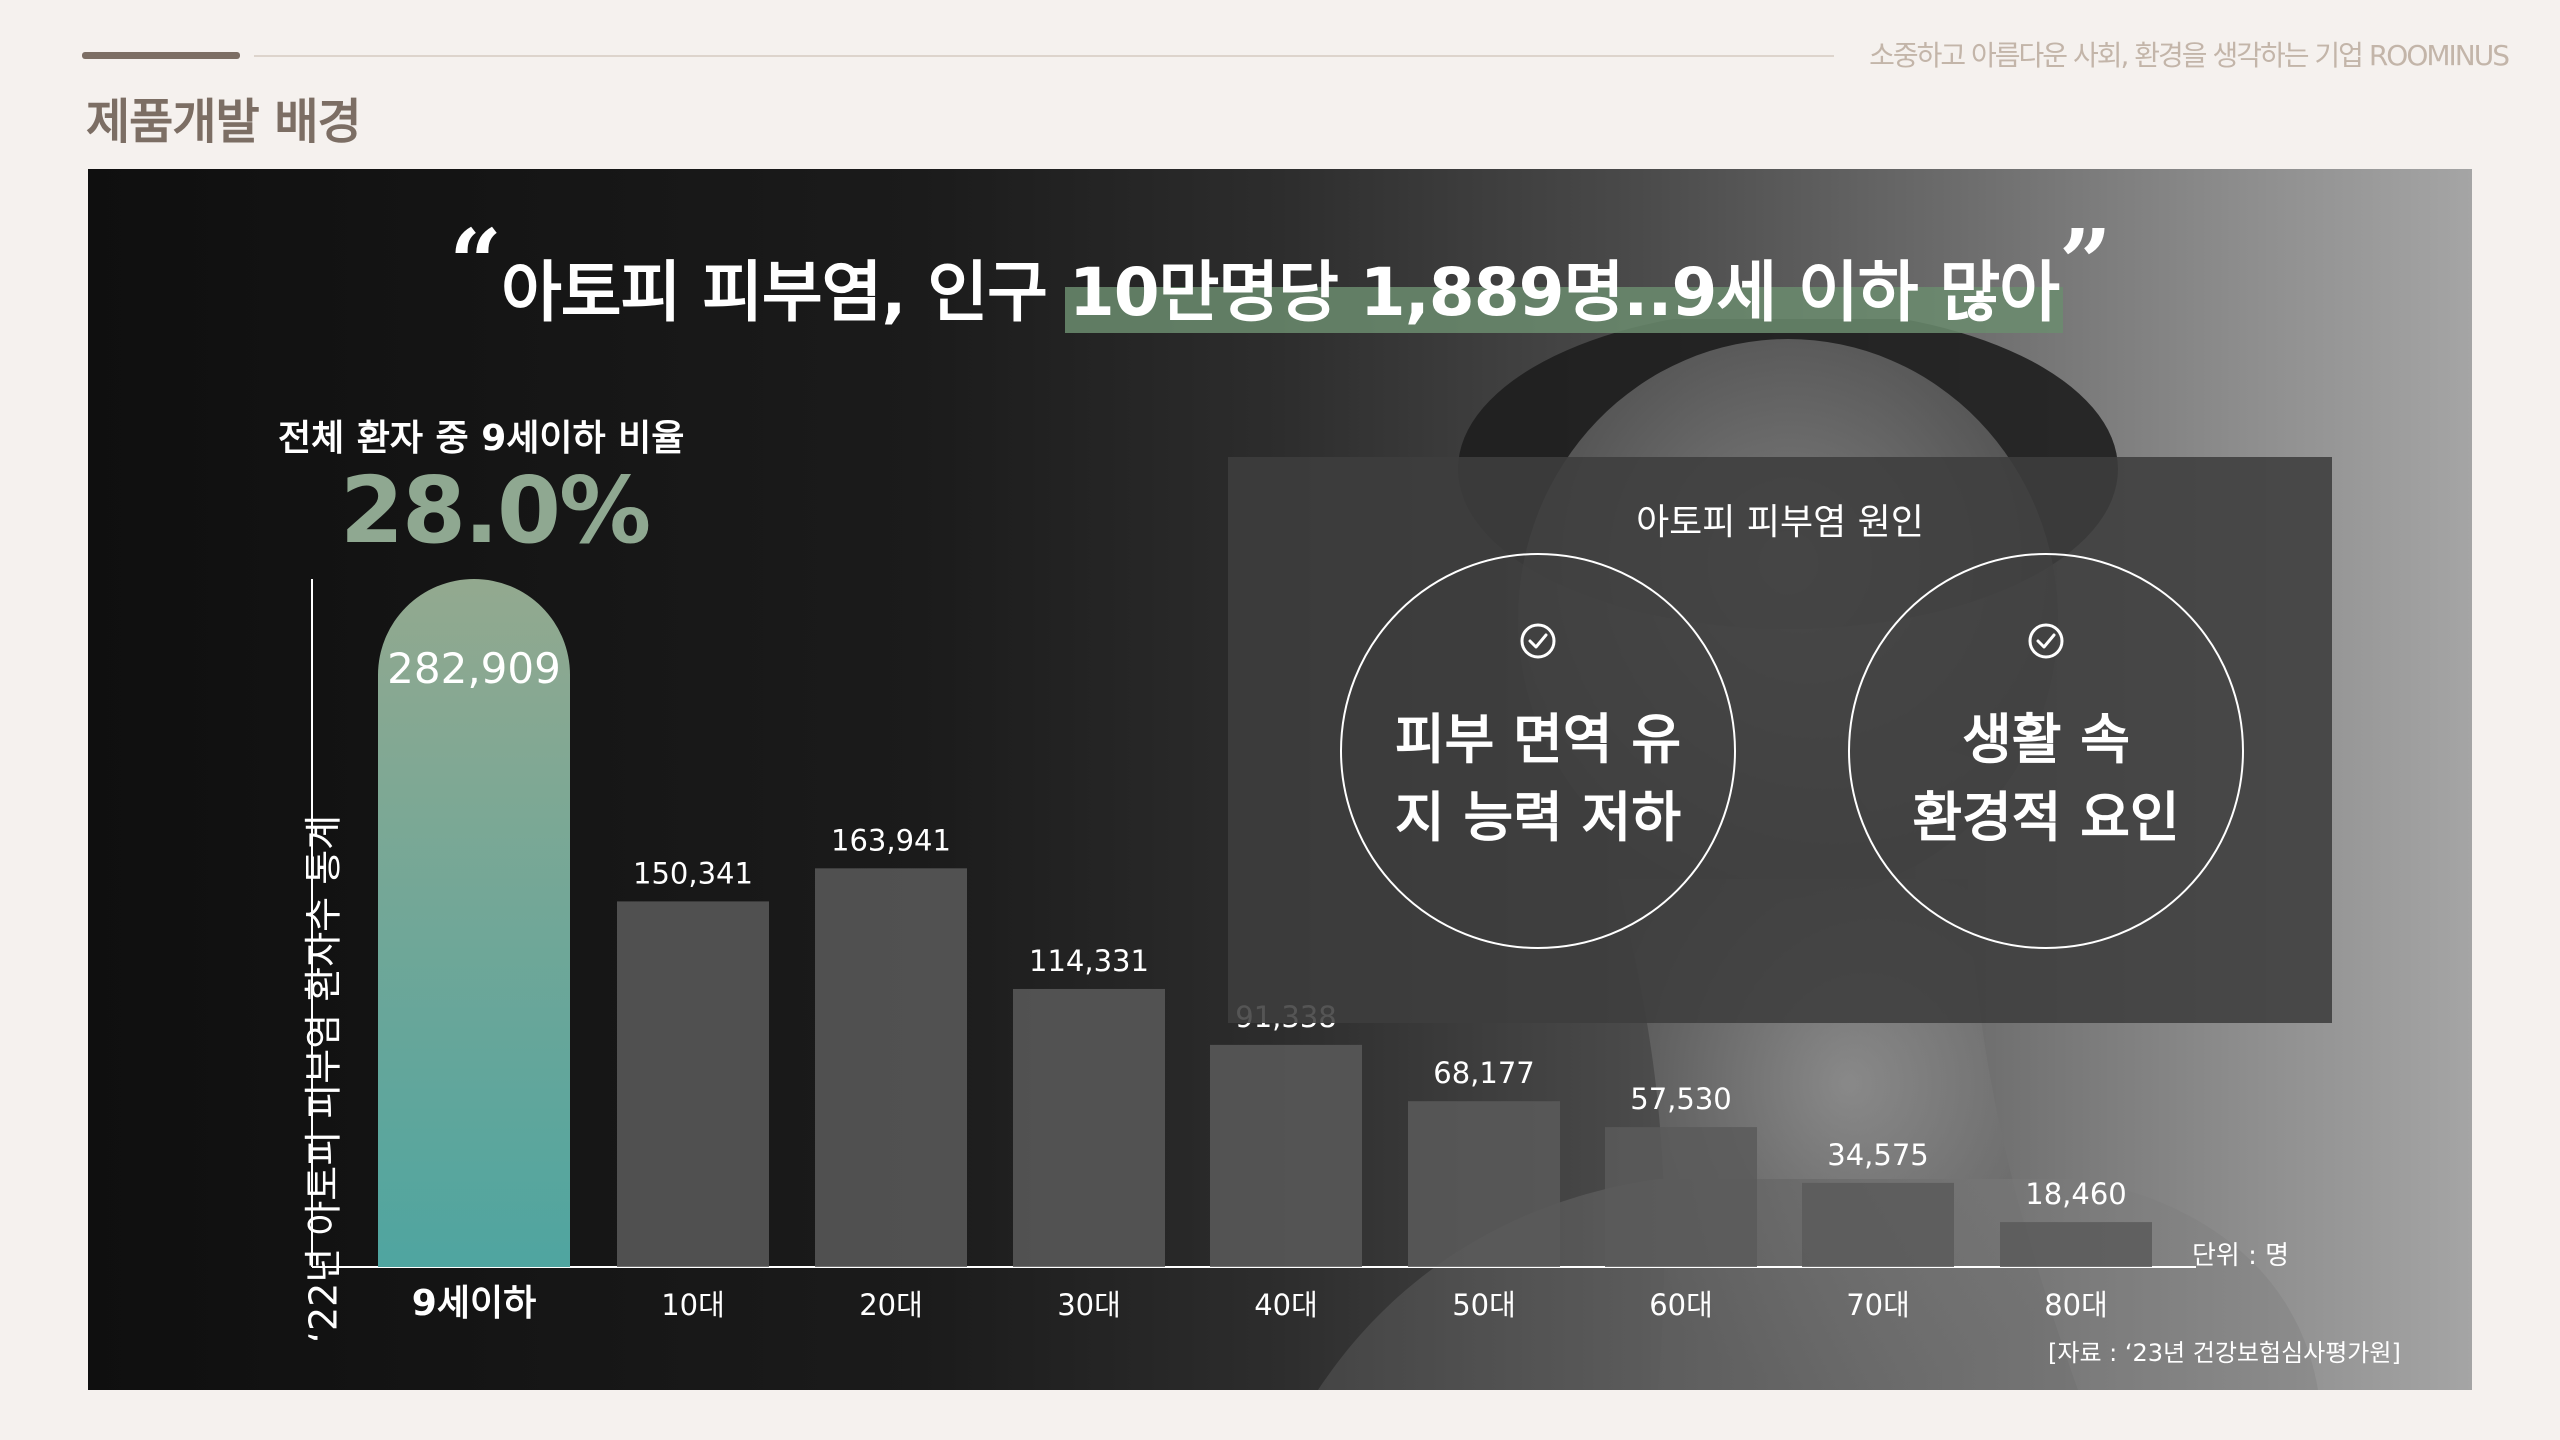  I want to click on bar-30대, so click(1089, 1127).